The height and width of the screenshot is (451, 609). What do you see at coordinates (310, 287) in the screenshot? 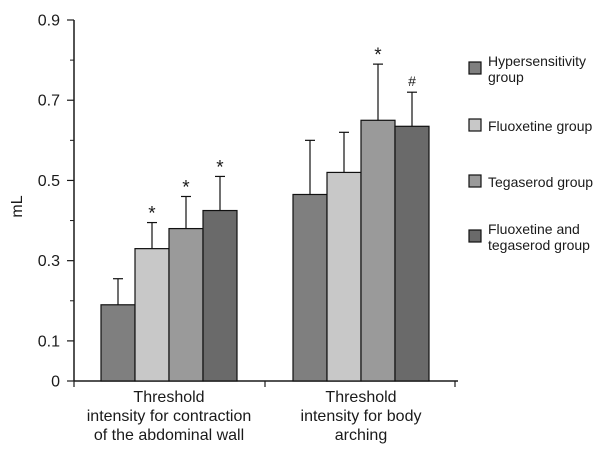
I see `bar-series1-group2` at bounding box center [310, 287].